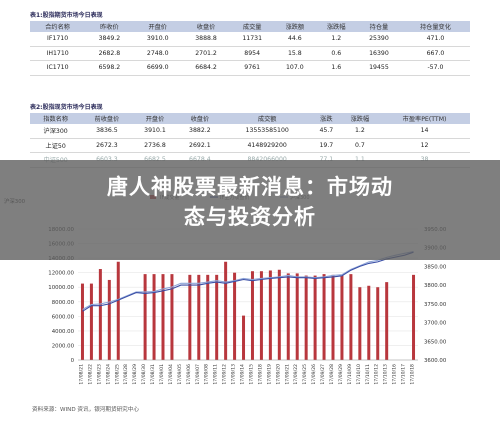 This screenshot has height=424, width=500. Describe the element at coordinates (216, 374) in the screenshot. I see `x-tick-label: 17/09/11` at that location.